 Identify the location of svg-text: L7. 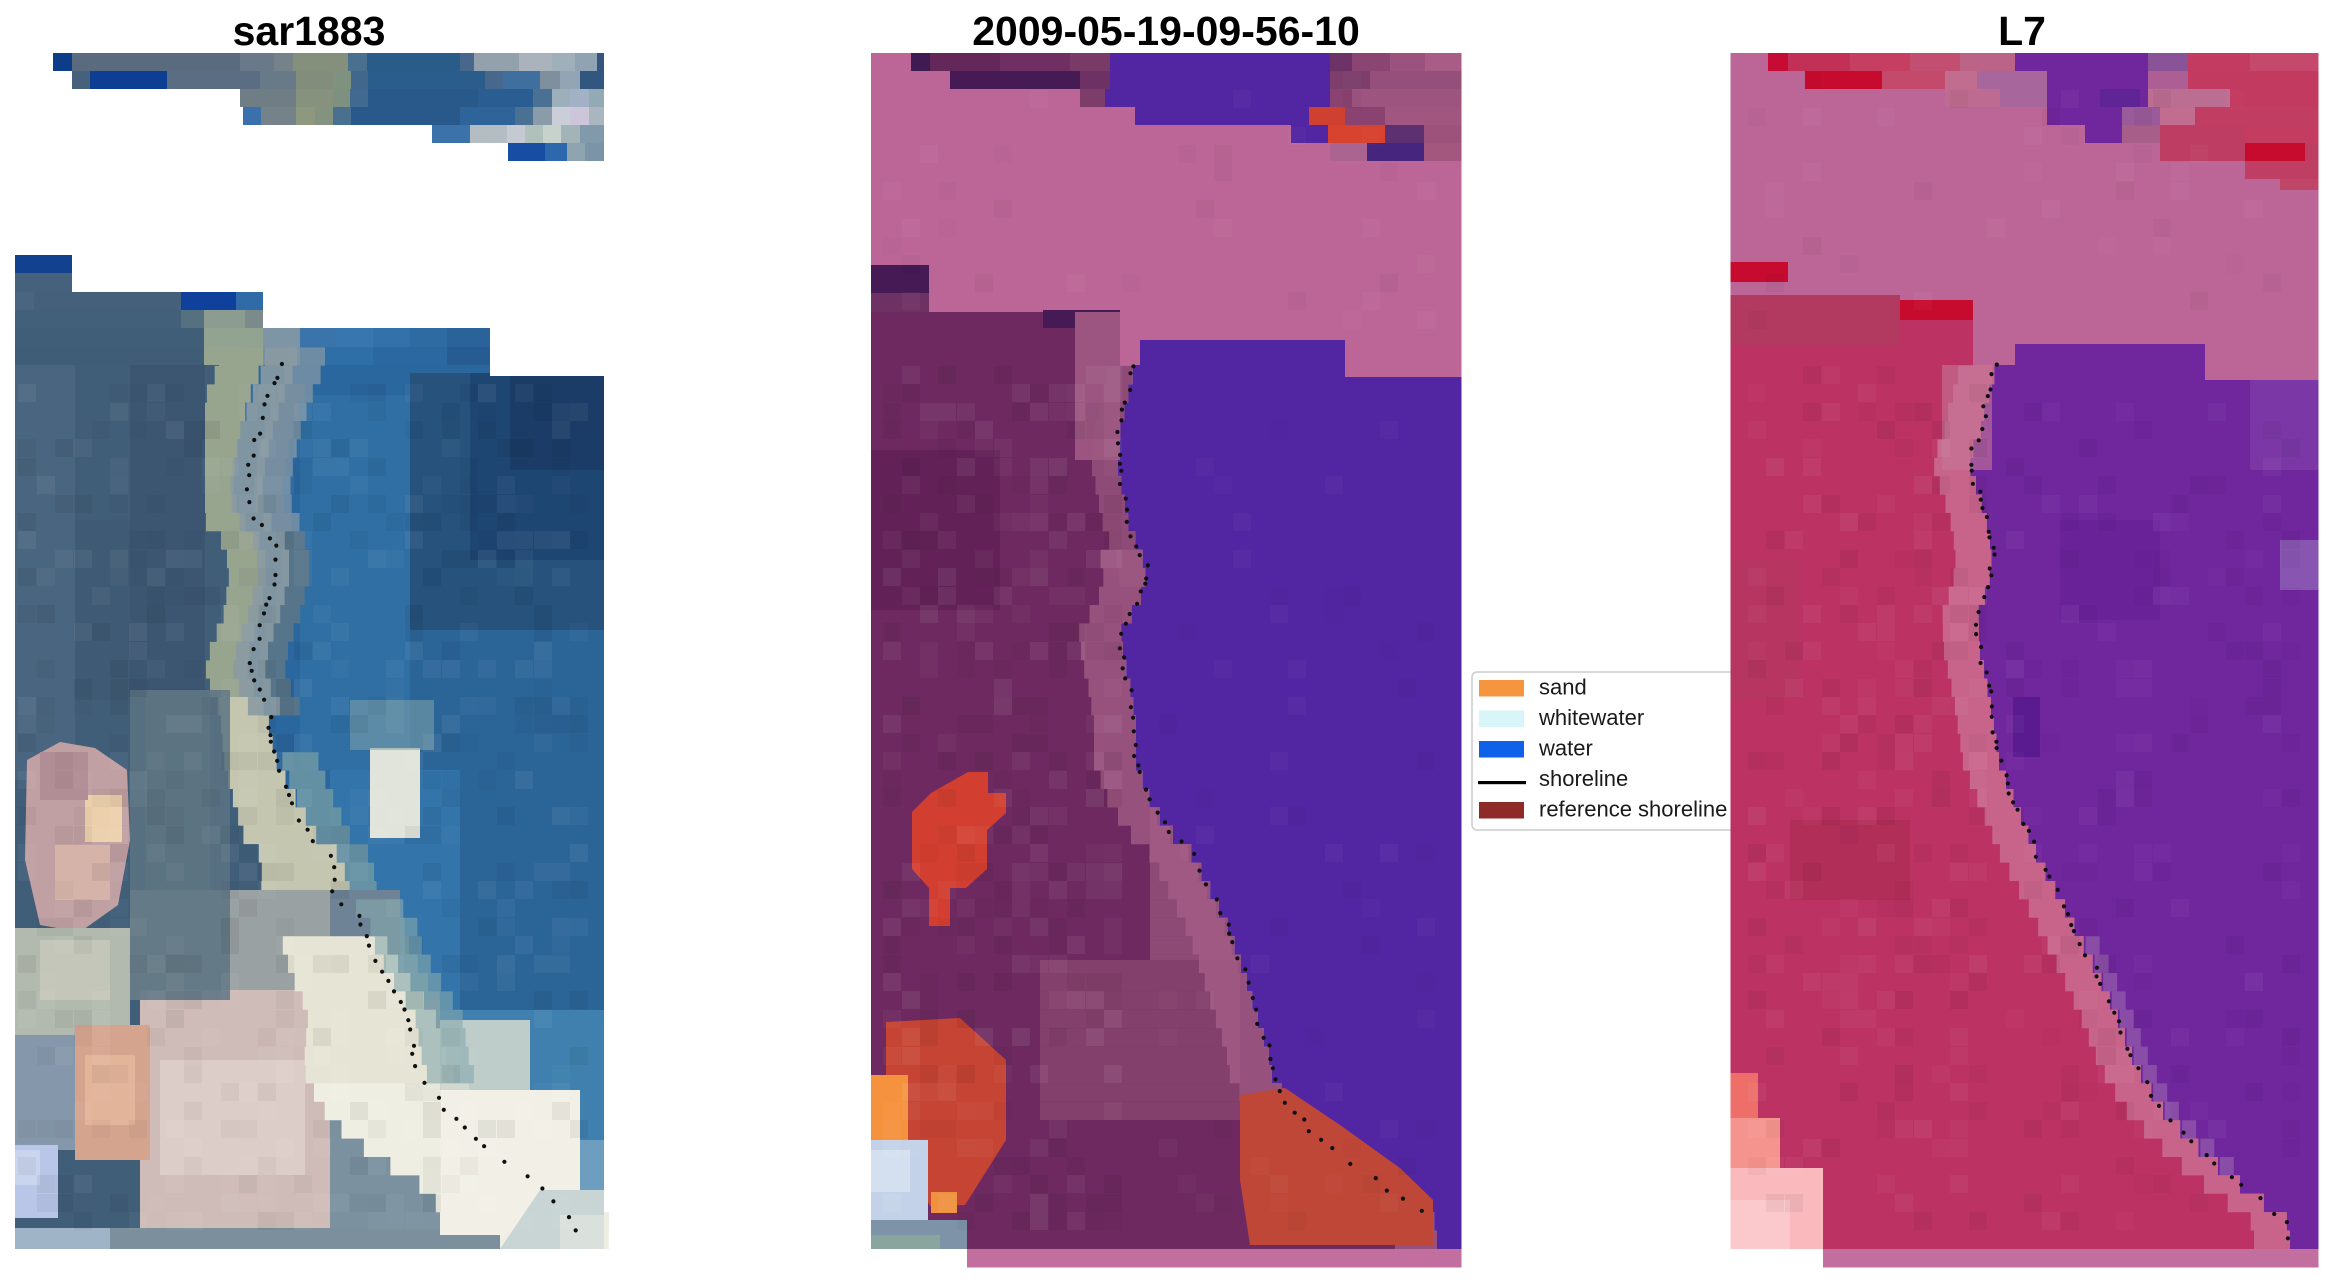
(2022, 31).